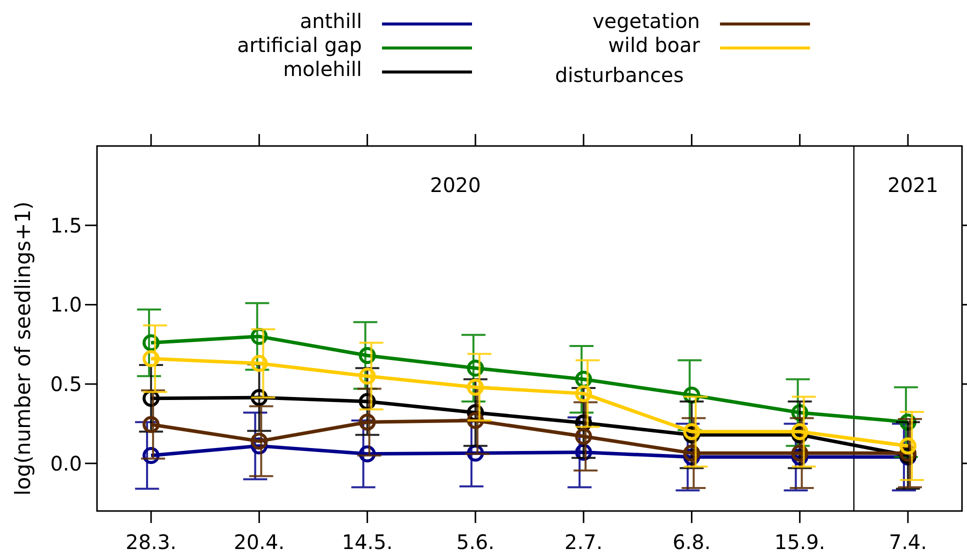 The height and width of the screenshot is (559, 967). What do you see at coordinates (646, 21) in the screenshot?
I see `legend-label: vegetation` at bounding box center [646, 21].